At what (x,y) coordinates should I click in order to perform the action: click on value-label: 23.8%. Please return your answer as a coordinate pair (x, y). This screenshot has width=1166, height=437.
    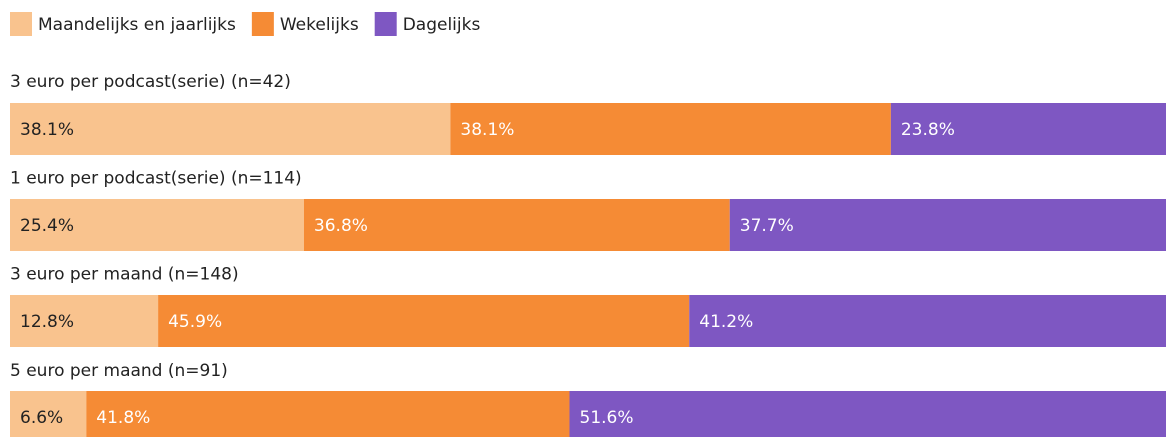
    Looking at the image, I should click on (928, 130).